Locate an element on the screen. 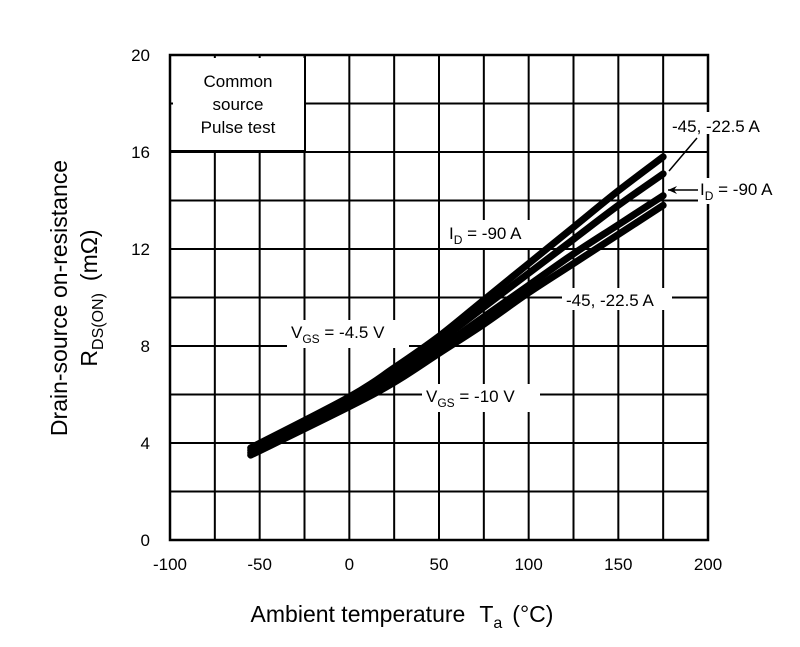 The image size is (800, 647). y-tick-label: 20 is located at coordinates (140, 55).